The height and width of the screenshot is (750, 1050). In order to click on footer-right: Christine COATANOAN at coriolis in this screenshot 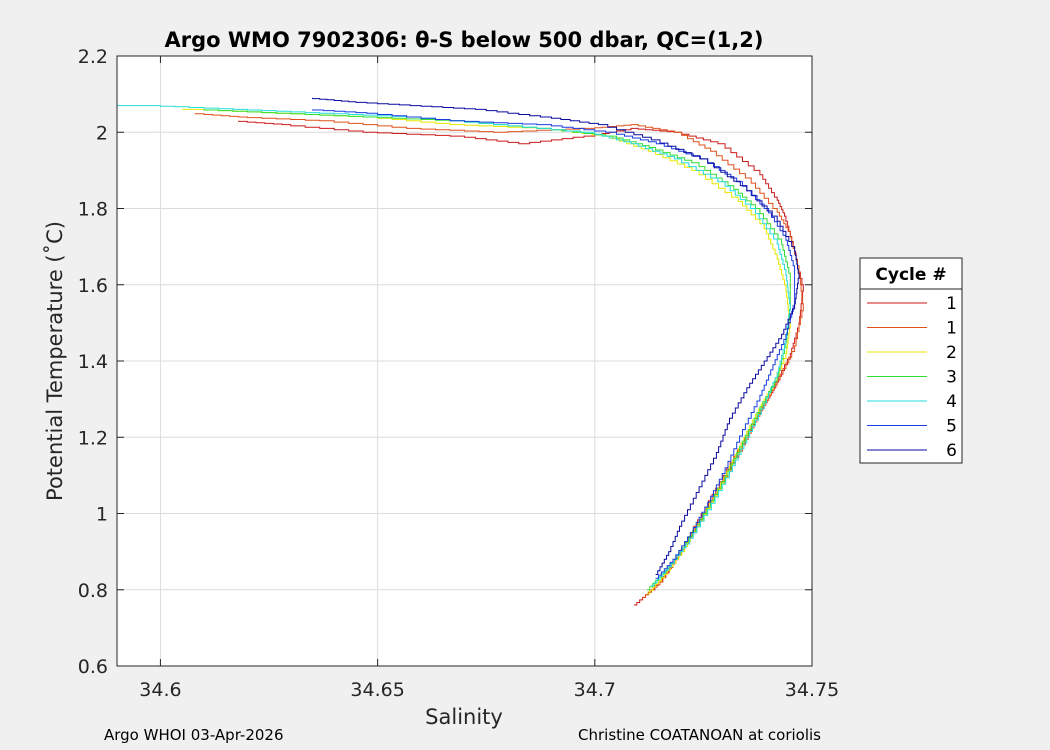, I will do `click(699, 735)`.